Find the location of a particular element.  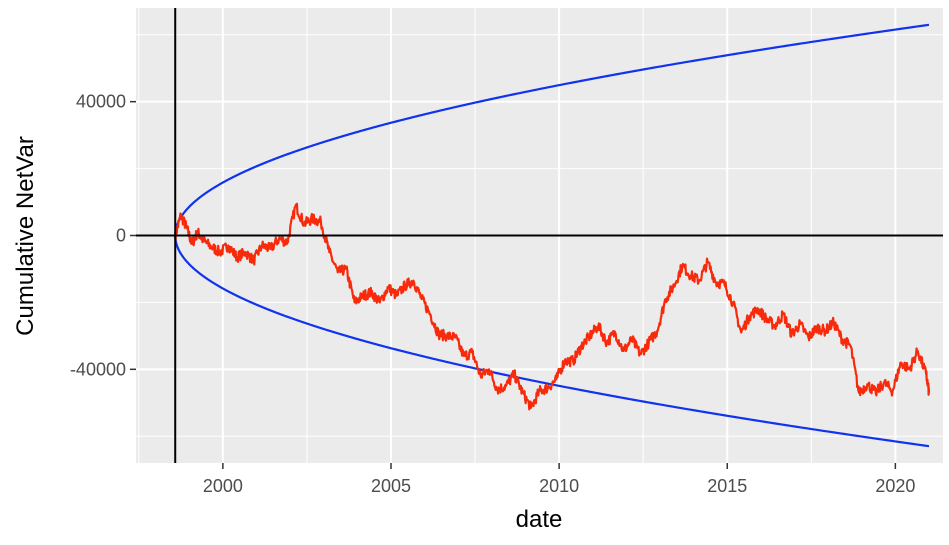

y-axis: 40000 0 -40000 is located at coordinates (103, 235).